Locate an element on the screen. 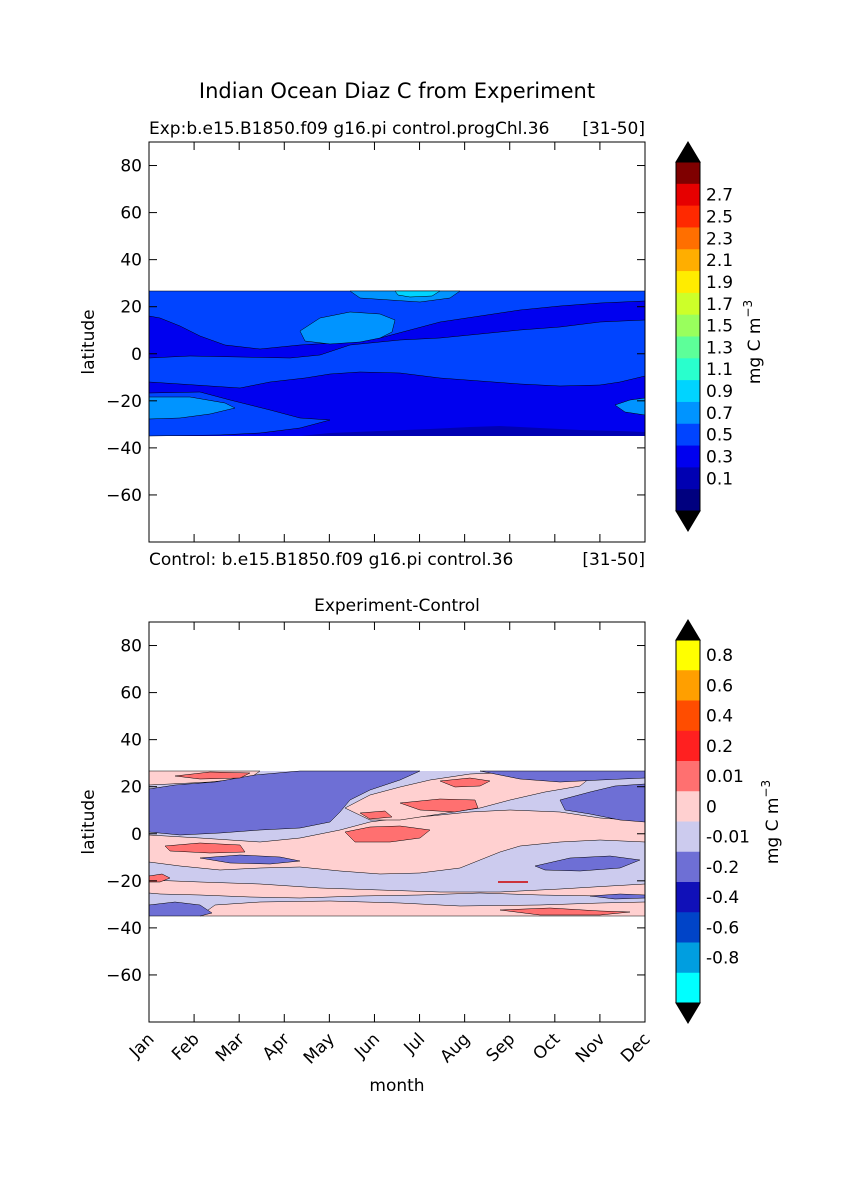 The width and height of the screenshot is (866, 1178). p2-cbar-label-0: 0.8 is located at coordinates (719, 656).